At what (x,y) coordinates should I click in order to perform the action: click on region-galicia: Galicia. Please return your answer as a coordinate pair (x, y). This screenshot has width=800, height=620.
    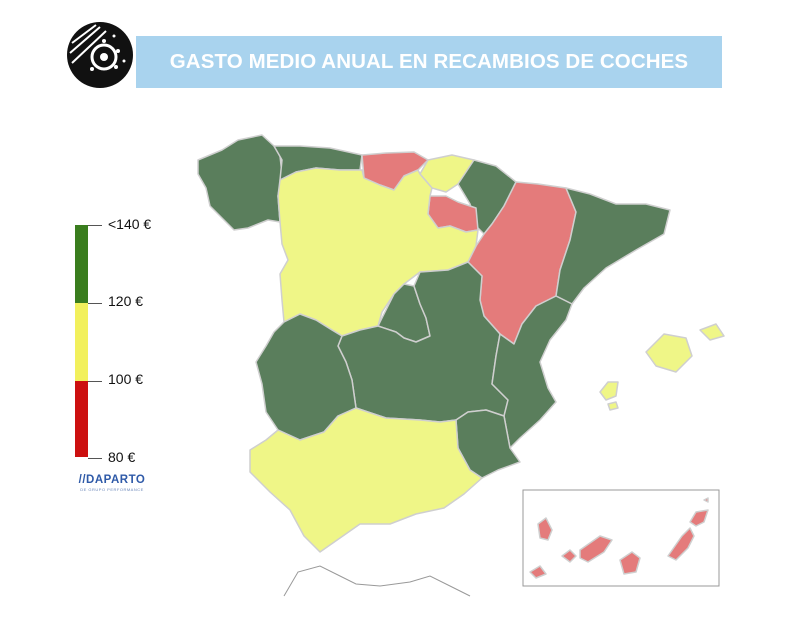
    Looking at the image, I should click on (240, 182).